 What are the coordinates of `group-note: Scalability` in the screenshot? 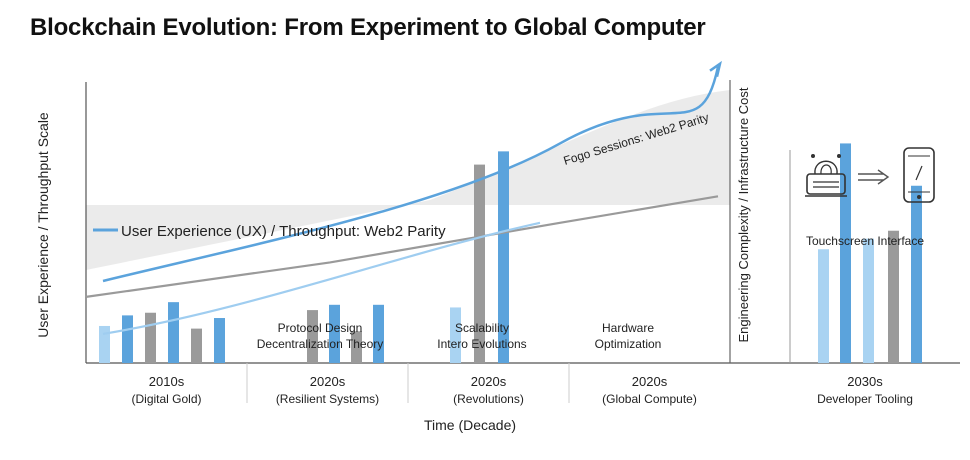 It's located at (482, 328).